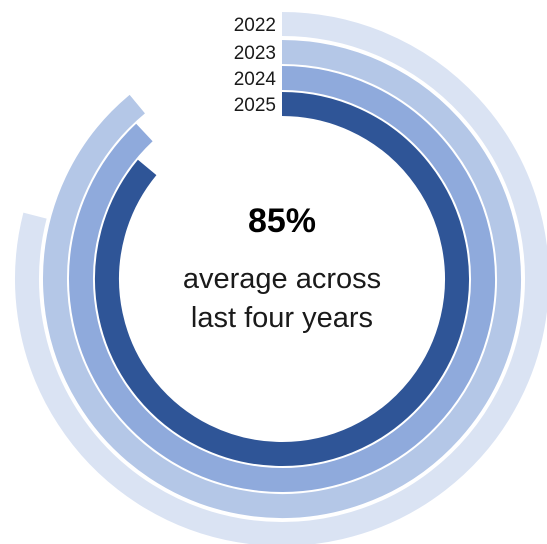 This screenshot has height=544, width=547. What do you see at coordinates (282, 221) in the screenshot?
I see `center-value: 85%` at bounding box center [282, 221].